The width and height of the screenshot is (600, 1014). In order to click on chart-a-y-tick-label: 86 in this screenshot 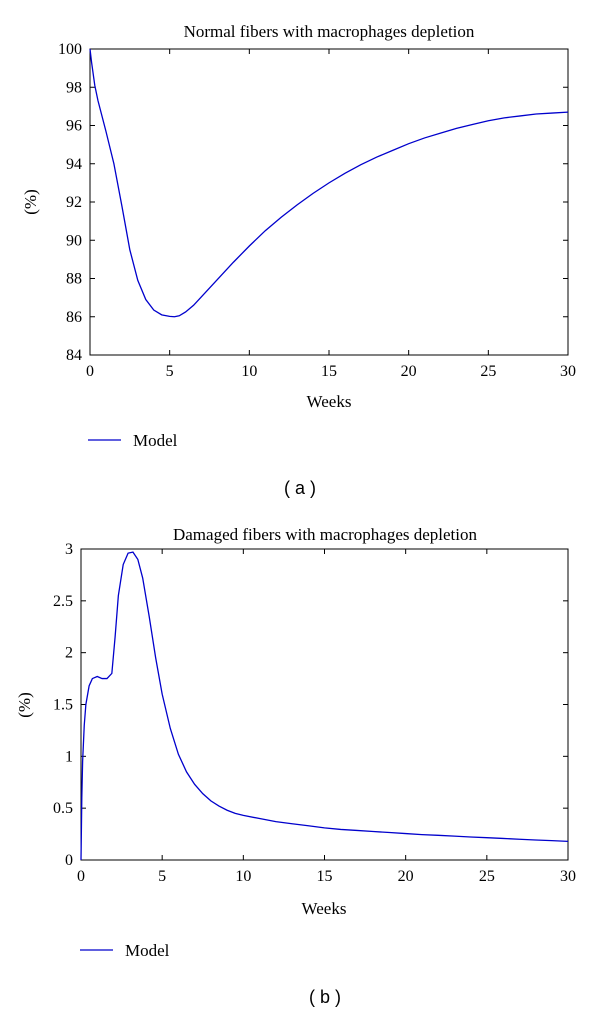, I will do `click(74, 317)`.